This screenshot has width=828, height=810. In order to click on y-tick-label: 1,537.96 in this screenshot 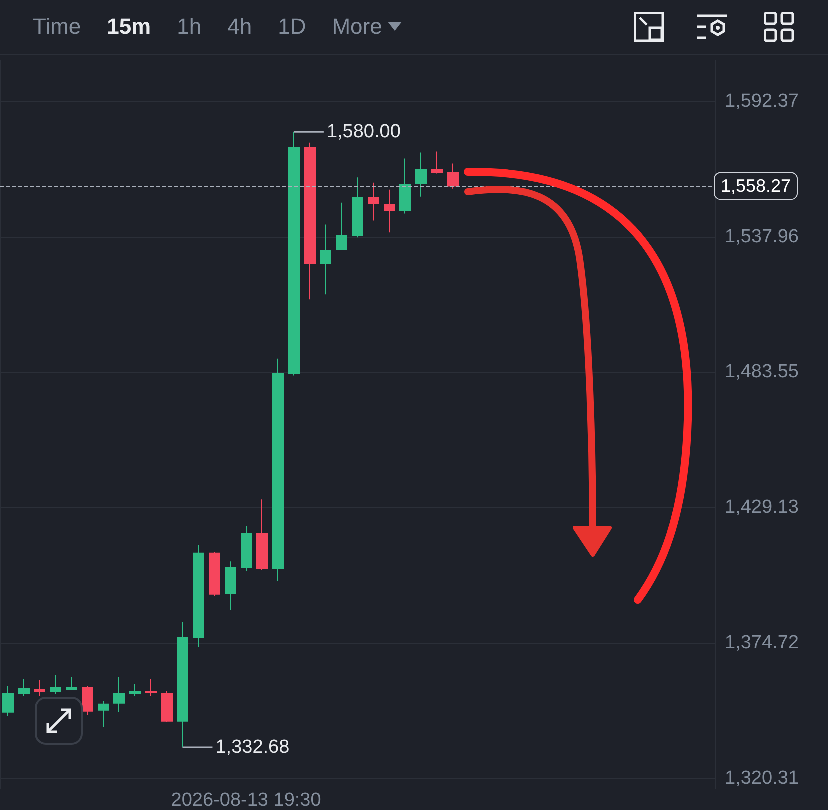, I will do `click(762, 237)`.